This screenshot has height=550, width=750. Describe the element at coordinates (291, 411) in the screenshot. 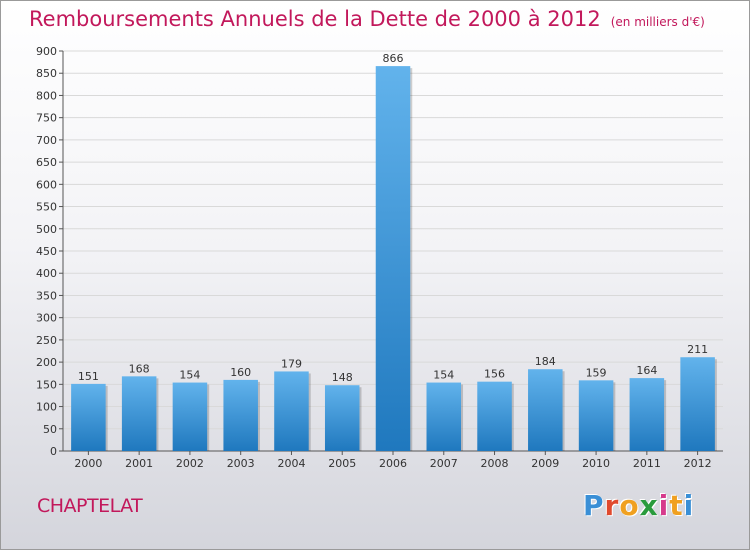

I see `bar-2004` at that location.